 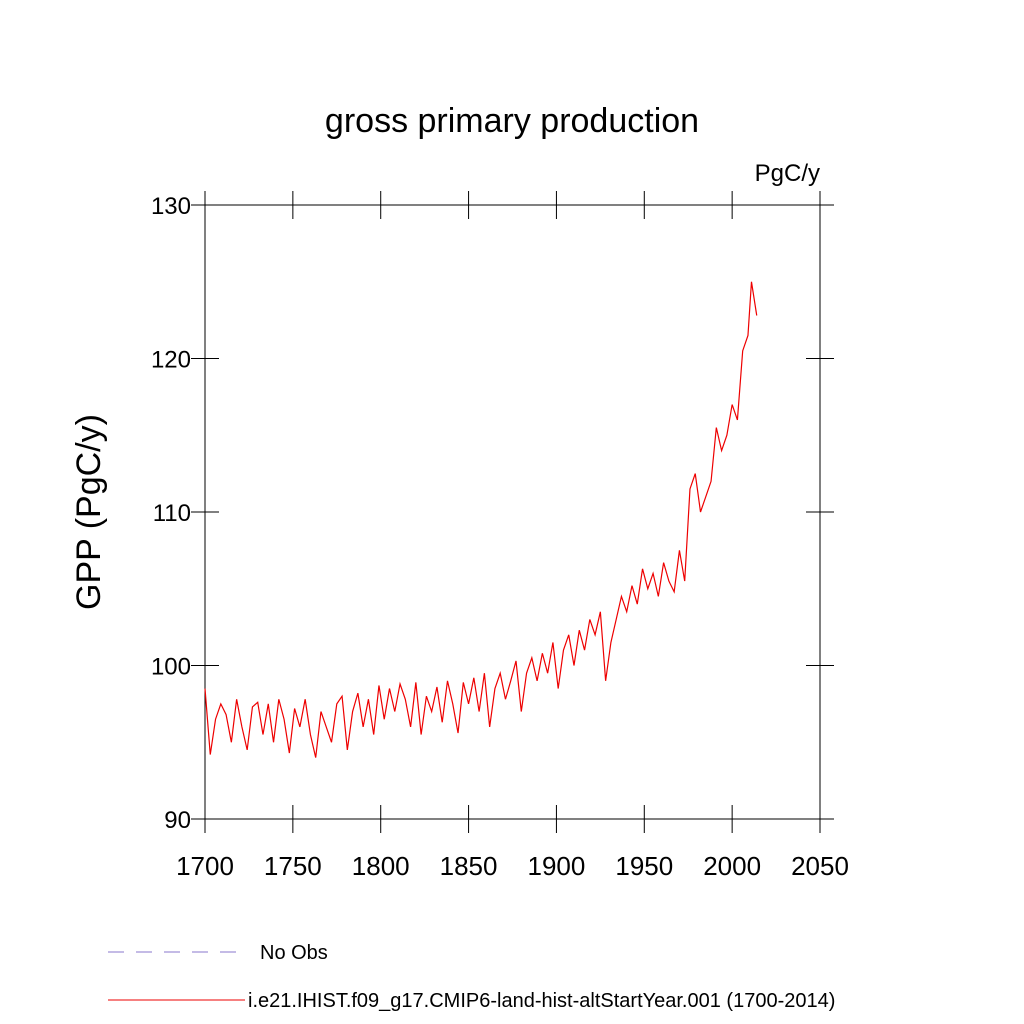 What do you see at coordinates (512, 121) in the screenshot?
I see `chart-title: gross primary production` at bounding box center [512, 121].